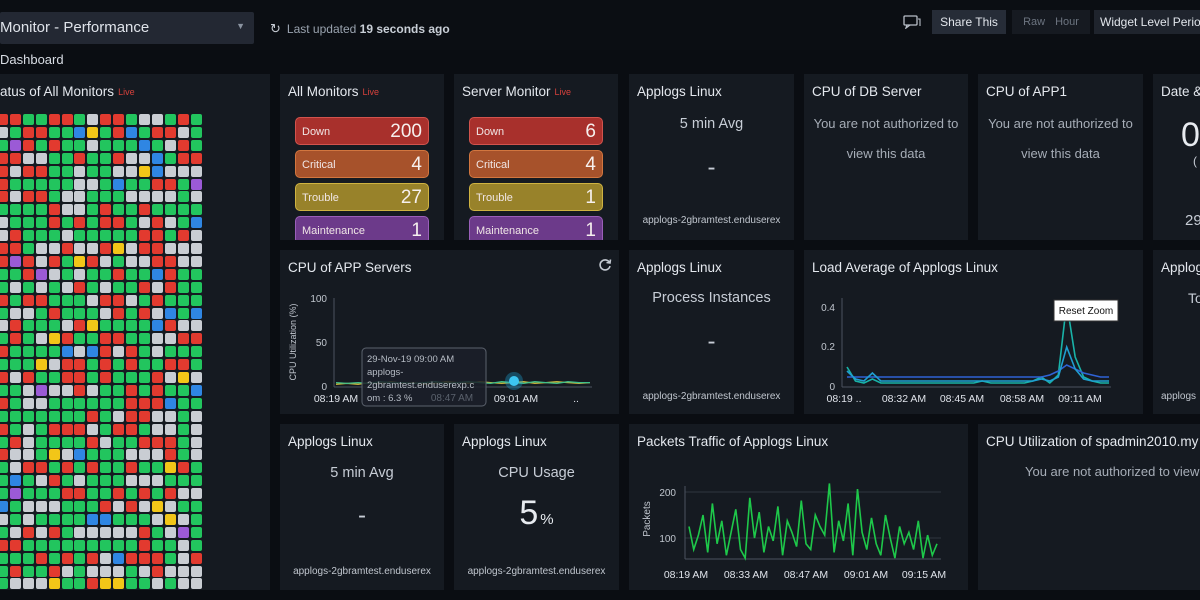  Describe the element at coordinates (536, 571) in the screenshot. I see `kpi-host: applogs-2gbramtest.enduserex` at that location.